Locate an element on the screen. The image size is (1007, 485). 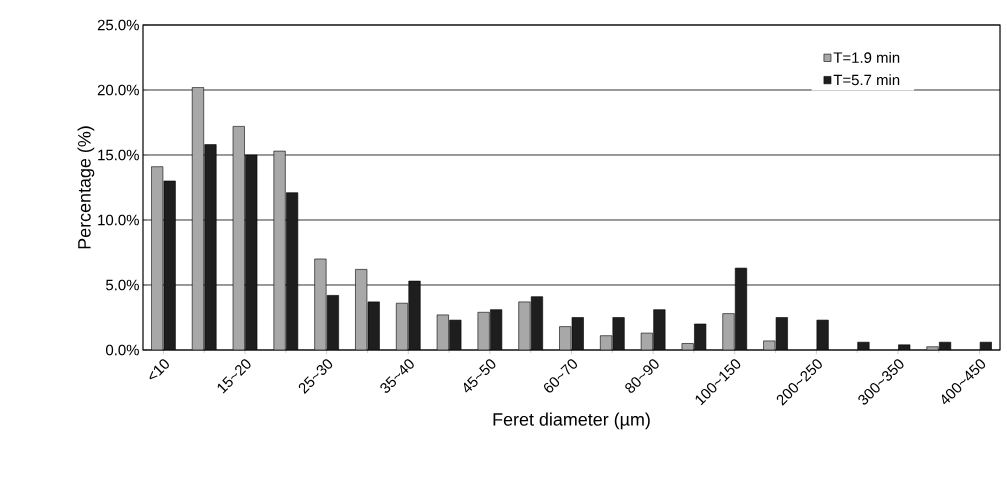
y-tick-label: 25.0% is located at coordinates (118, 25).